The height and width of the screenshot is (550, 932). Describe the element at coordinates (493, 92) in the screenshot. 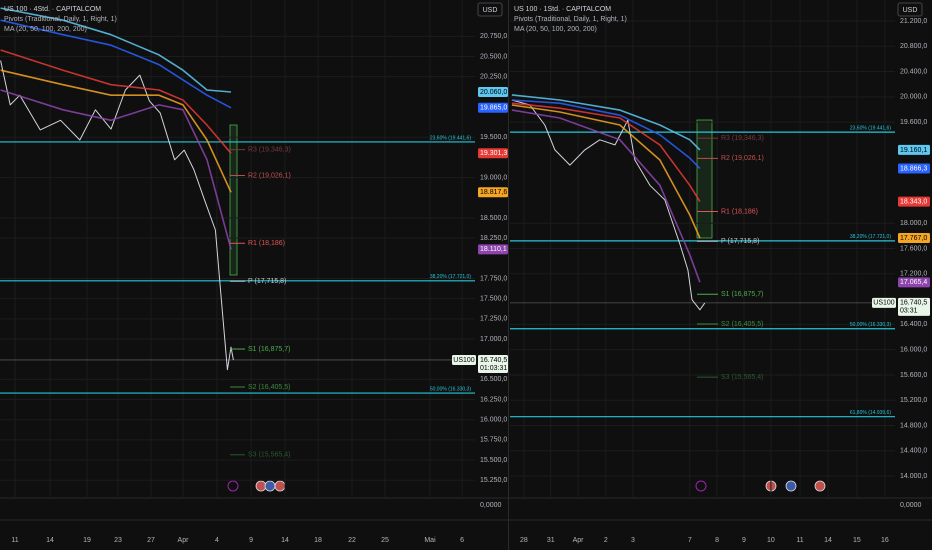

I see `price-tag-label: 20.060,0` at that location.